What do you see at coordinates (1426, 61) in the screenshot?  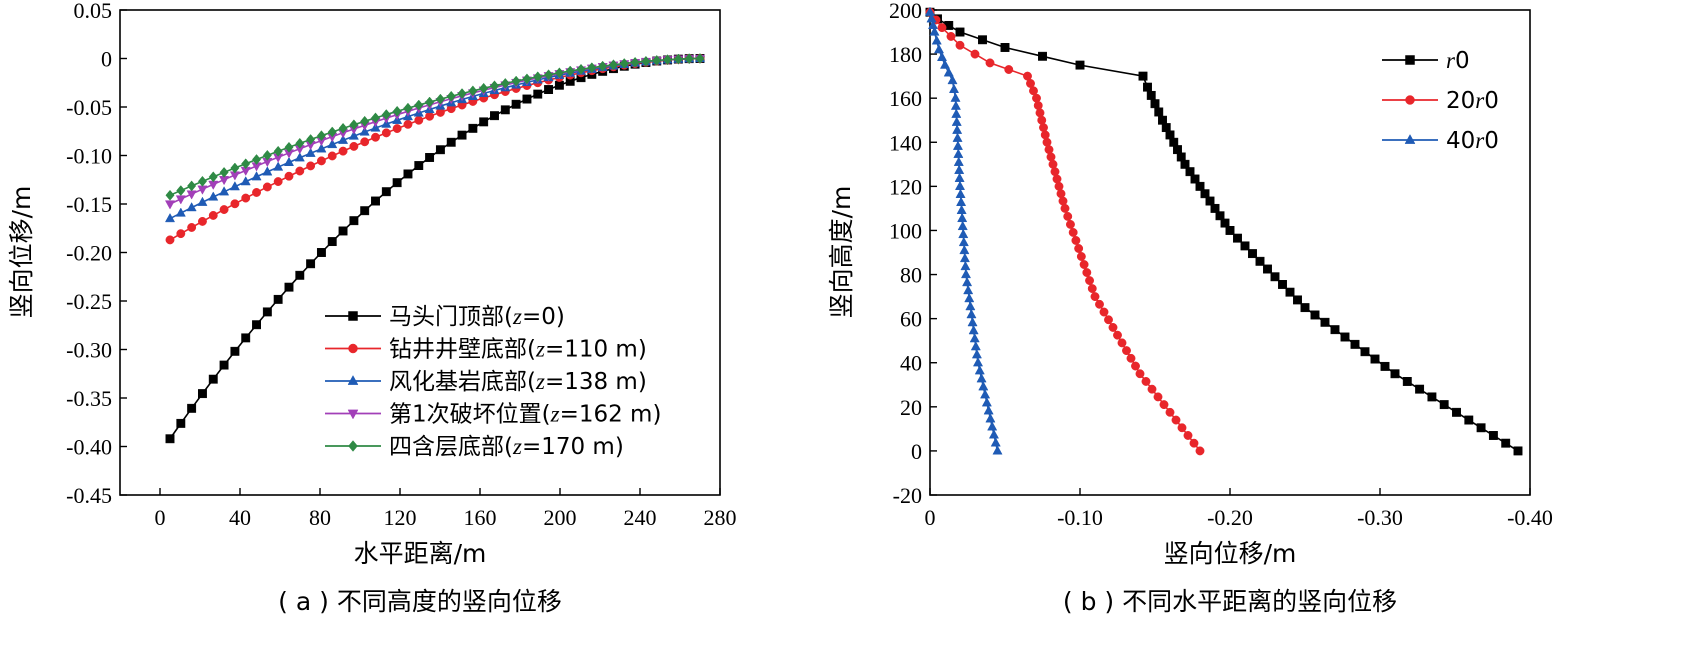 I see `legend-item: r0` at bounding box center [1426, 61].